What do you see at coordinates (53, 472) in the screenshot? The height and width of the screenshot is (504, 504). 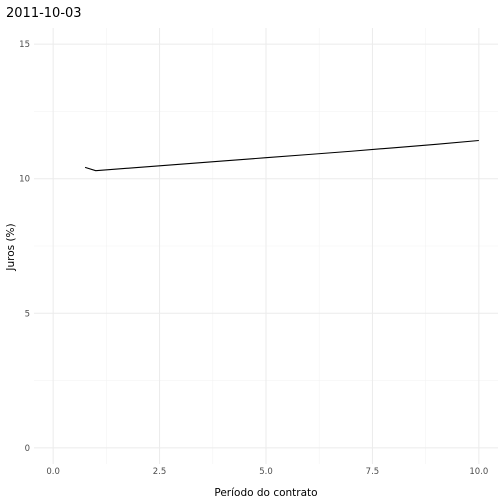 I see `x-tick-label: 0.0` at bounding box center [53, 472].